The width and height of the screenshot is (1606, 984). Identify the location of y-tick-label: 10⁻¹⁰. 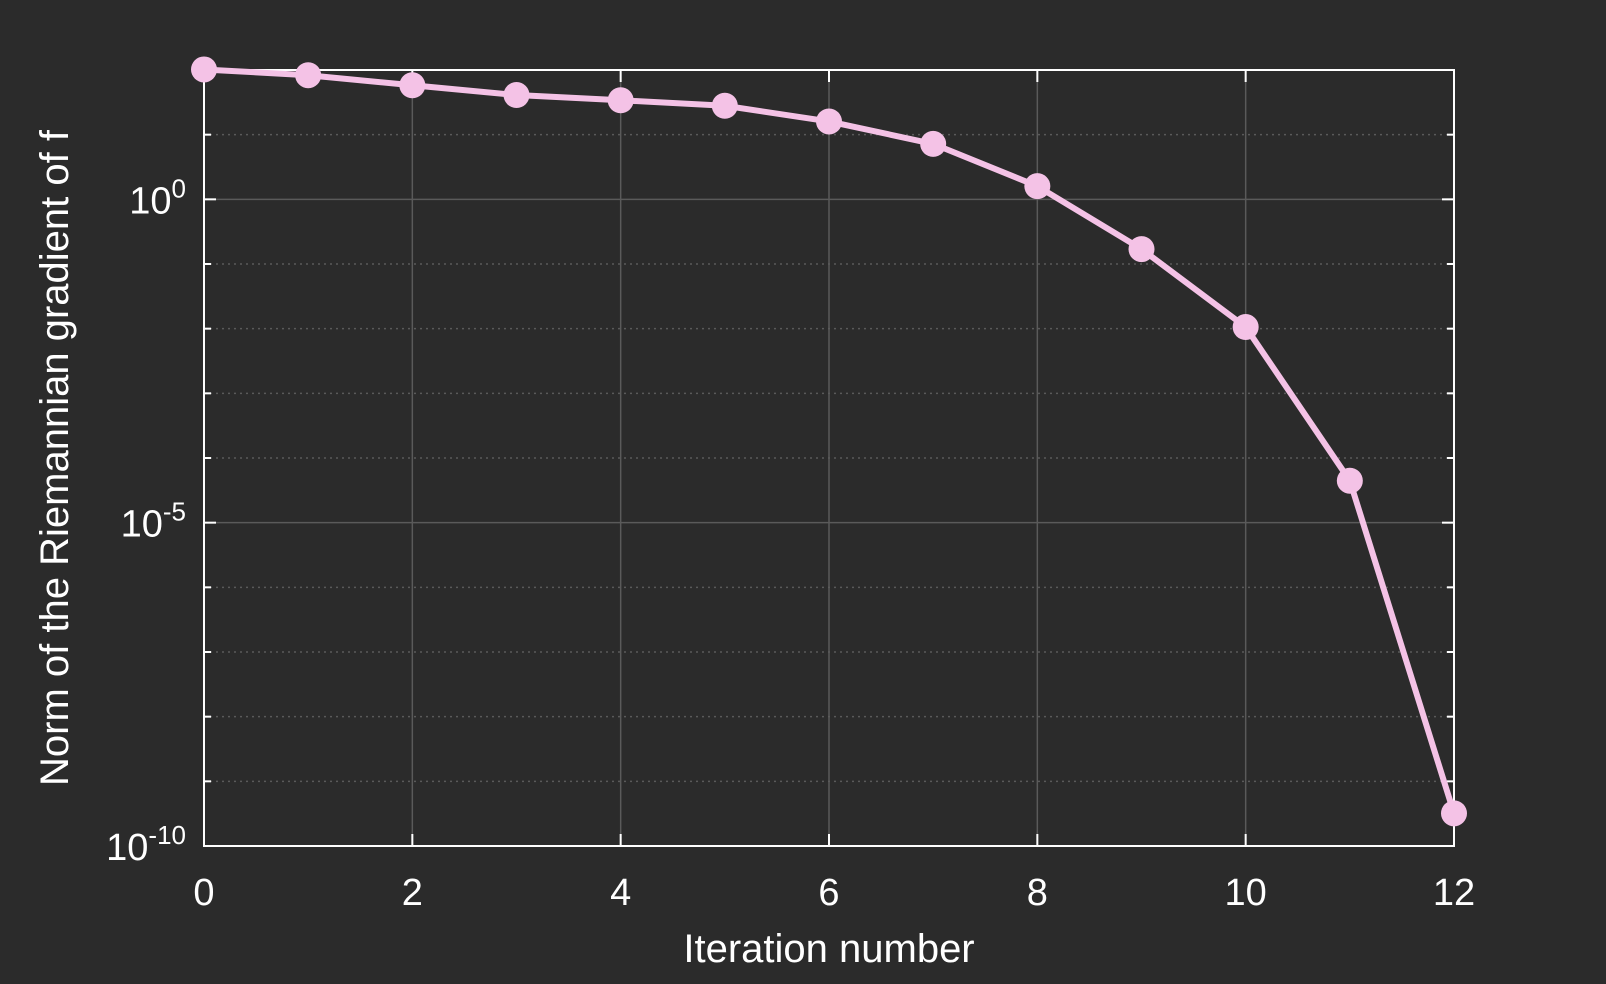
(146, 844).